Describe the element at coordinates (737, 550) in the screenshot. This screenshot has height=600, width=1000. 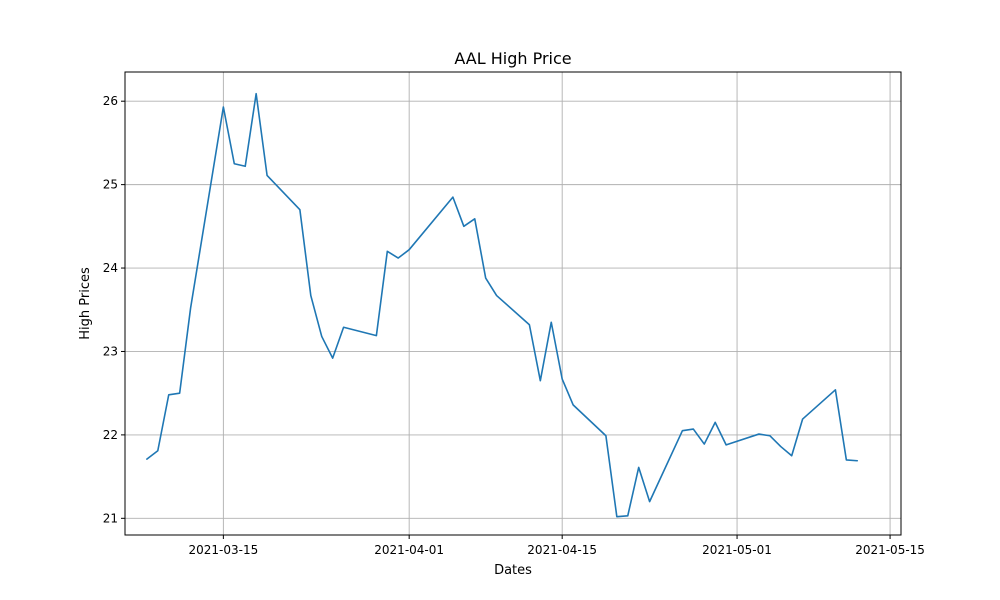
I see `x-tick-label: 2021-05-01` at that location.